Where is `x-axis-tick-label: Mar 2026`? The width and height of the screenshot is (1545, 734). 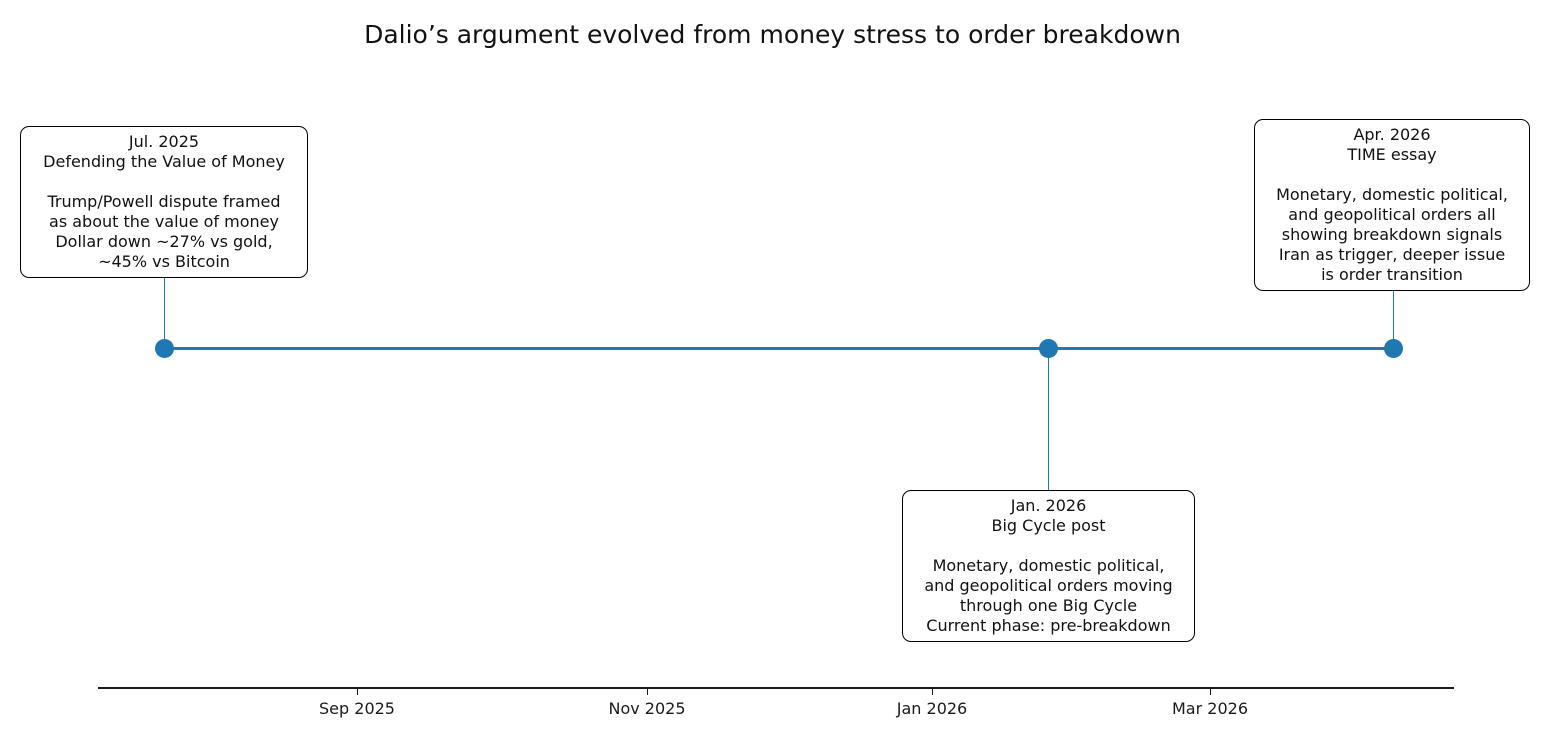 x-axis-tick-label: Mar 2026 is located at coordinates (1210, 708).